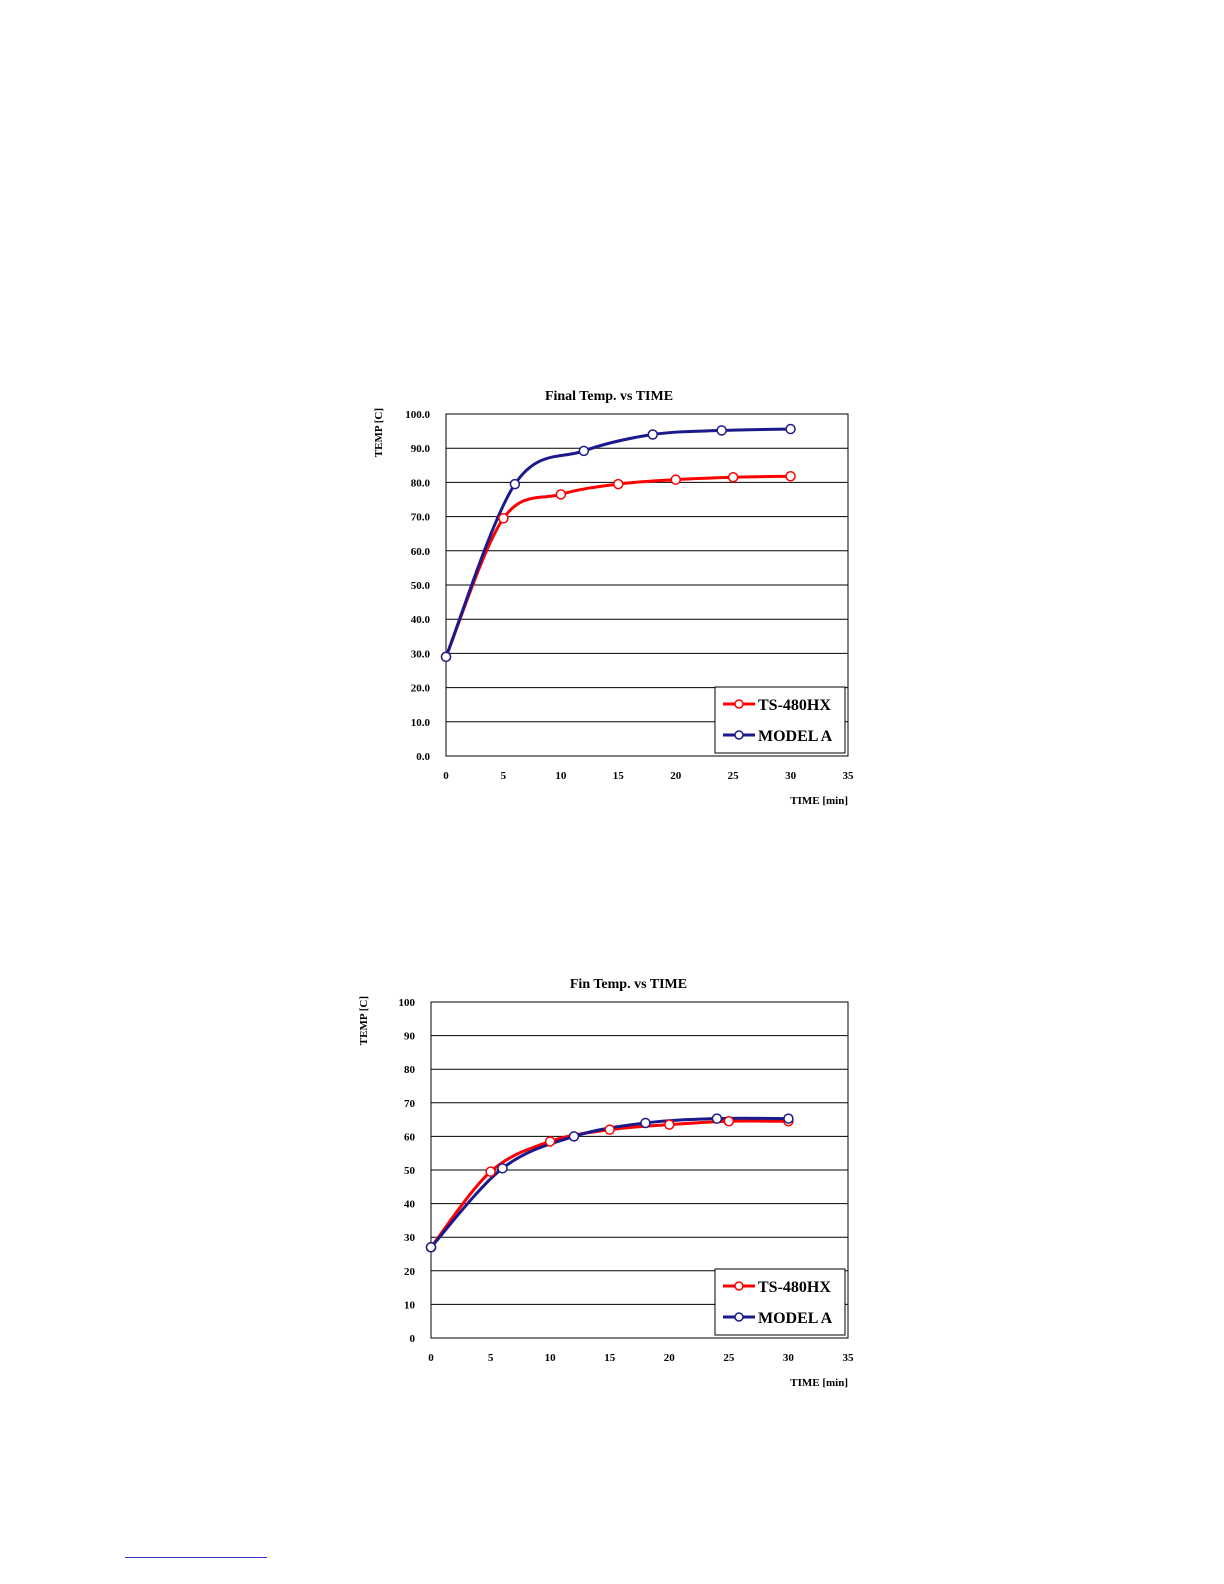 The image size is (1224, 1584). Describe the element at coordinates (421, 449) in the screenshot. I see `y-tick-label: 90.0` at that location.